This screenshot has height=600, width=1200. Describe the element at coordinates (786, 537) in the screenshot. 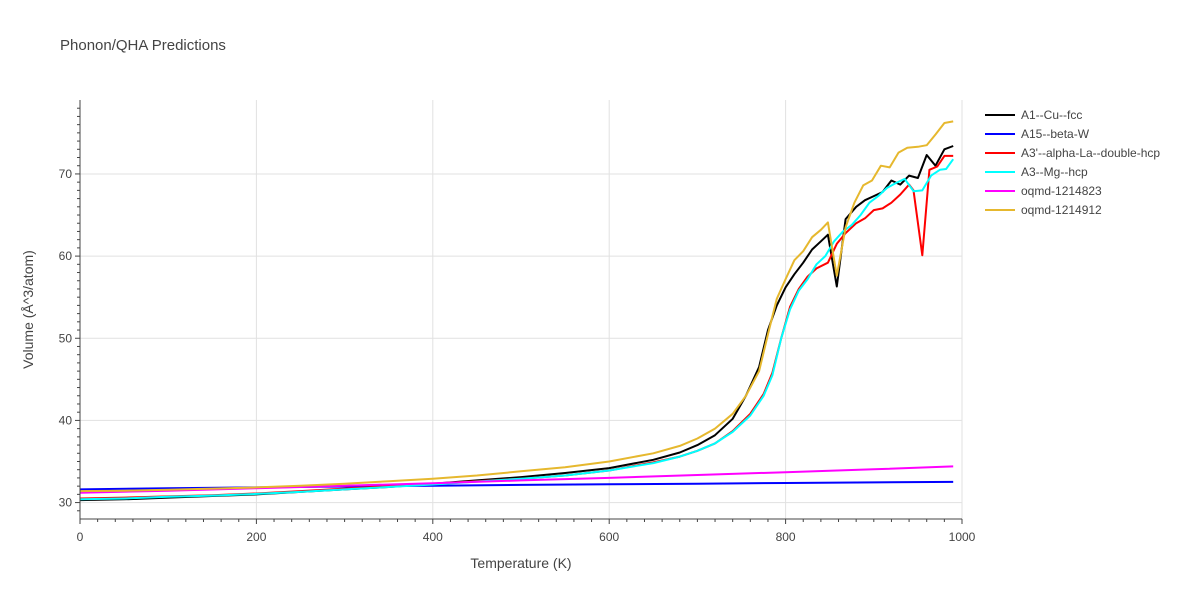

I see `x-tick-label: 800` at that location.